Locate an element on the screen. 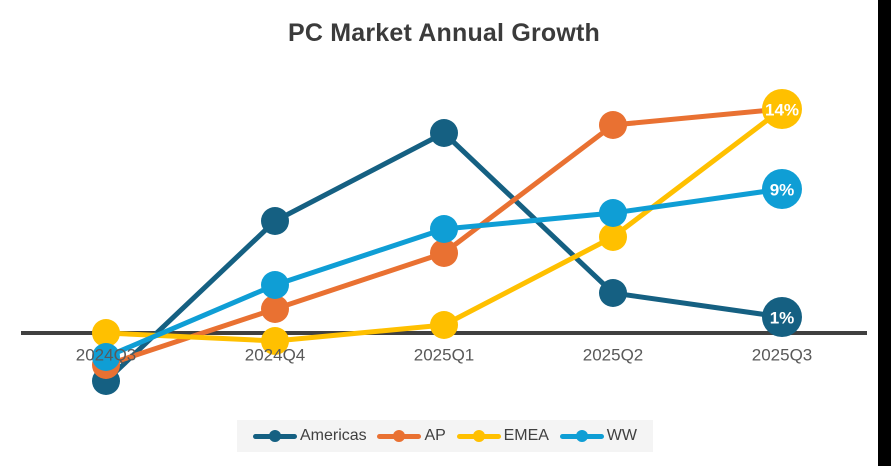 The width and height of the screenshot is (891, 466). data-point-ap-2025q1 is located at coordinates (444, 253).